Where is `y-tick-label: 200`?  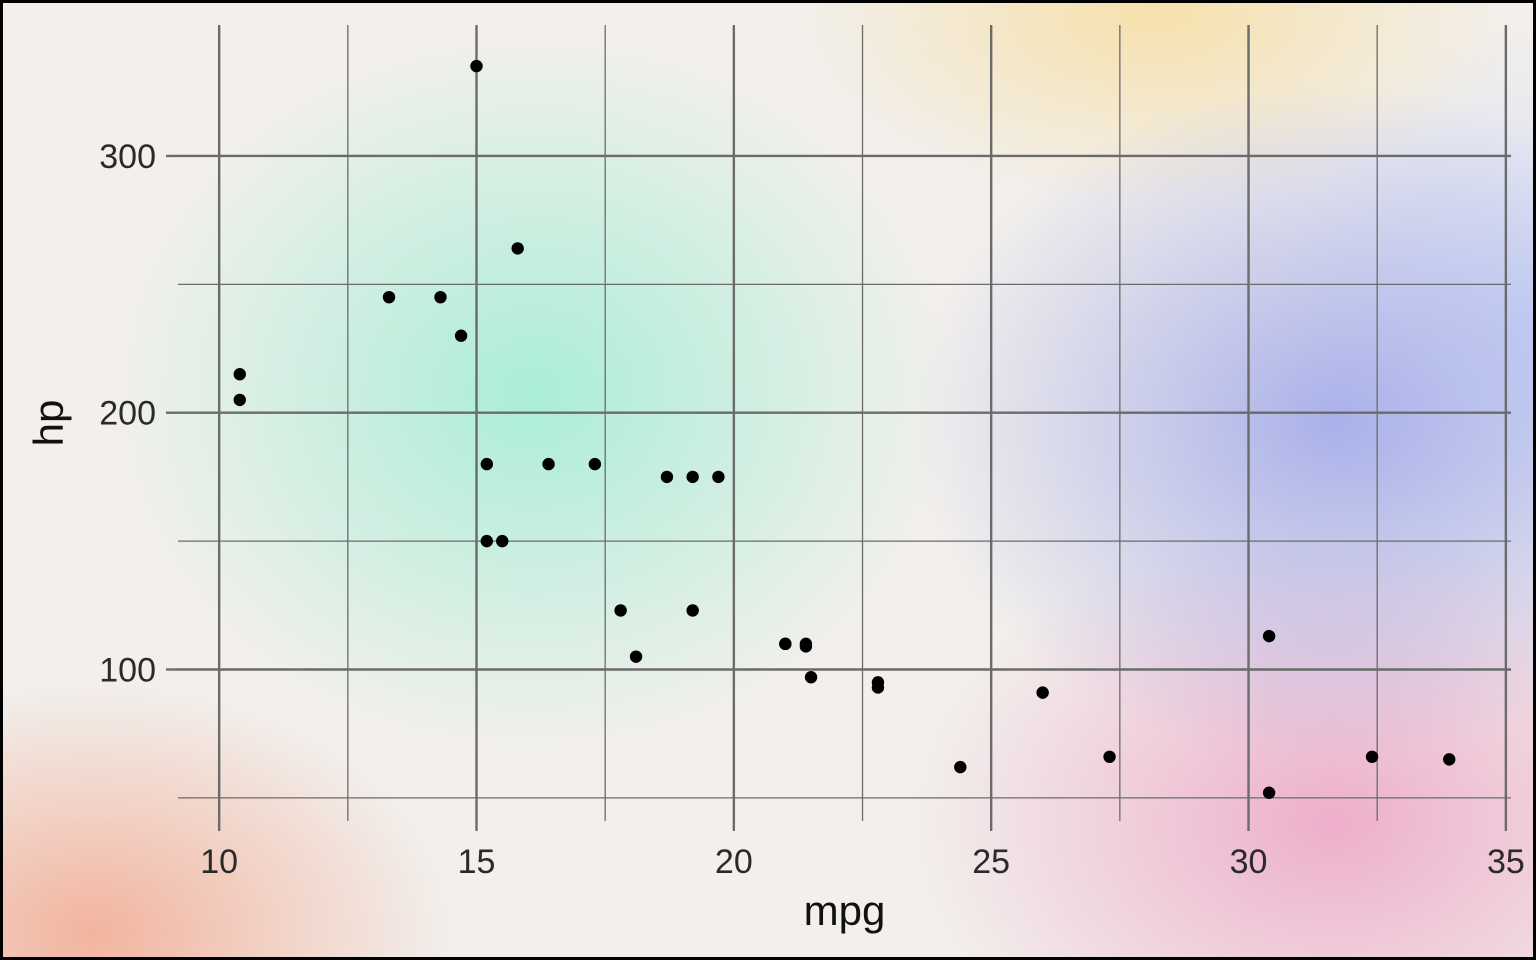 y-tick-label: 200 is located at coordinates (127, 414).